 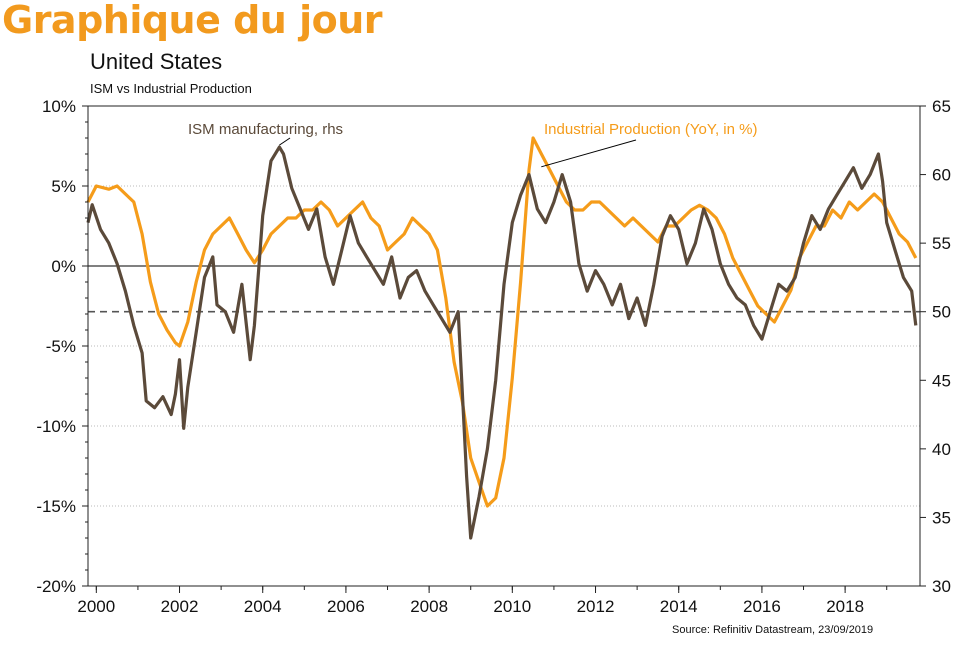 What do you see at coordinates (285, 141) in the screenshot?
I see `annotation-ism-pointer` at bounding box center [285, 141].